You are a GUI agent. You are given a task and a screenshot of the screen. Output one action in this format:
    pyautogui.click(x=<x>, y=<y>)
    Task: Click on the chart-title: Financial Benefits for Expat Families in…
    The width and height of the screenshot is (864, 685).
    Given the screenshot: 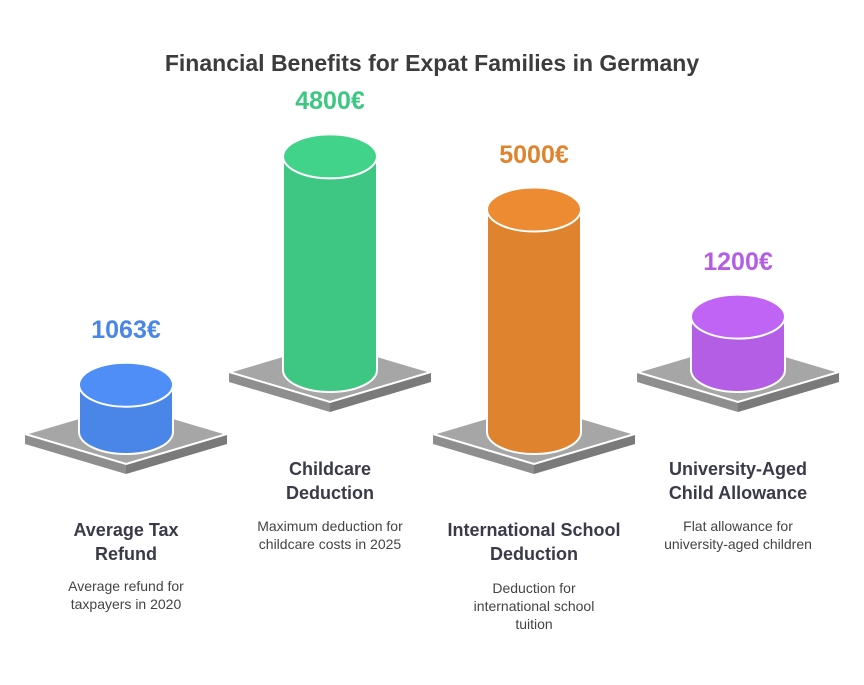 What is the action you would take?
    pyautogui.click(x=432, y=63)
    